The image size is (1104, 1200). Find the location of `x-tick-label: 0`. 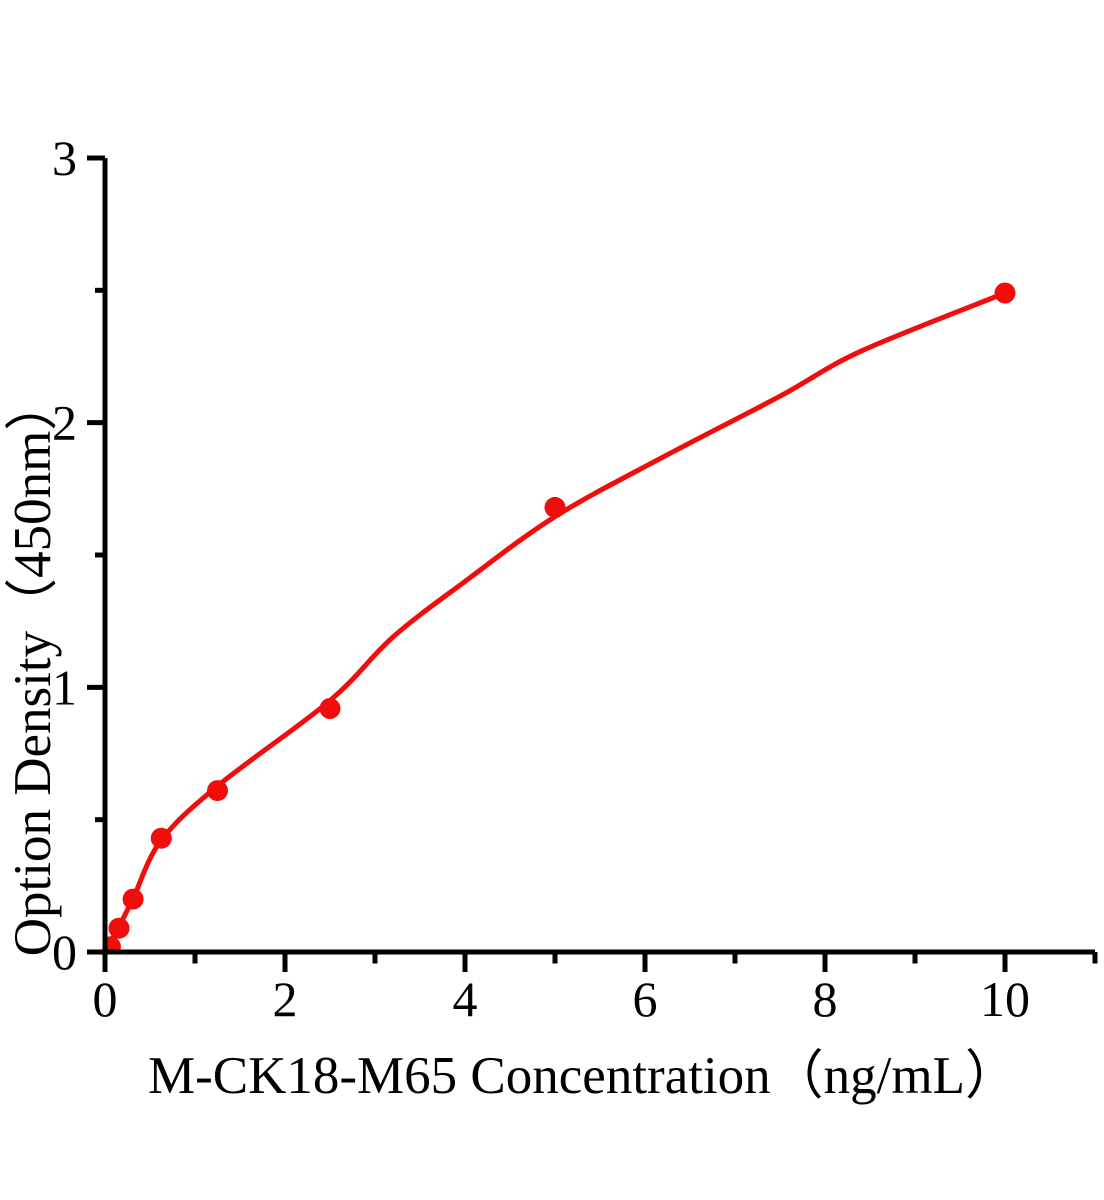

x-tick-label: 0 is located at coordinates (105, 999).